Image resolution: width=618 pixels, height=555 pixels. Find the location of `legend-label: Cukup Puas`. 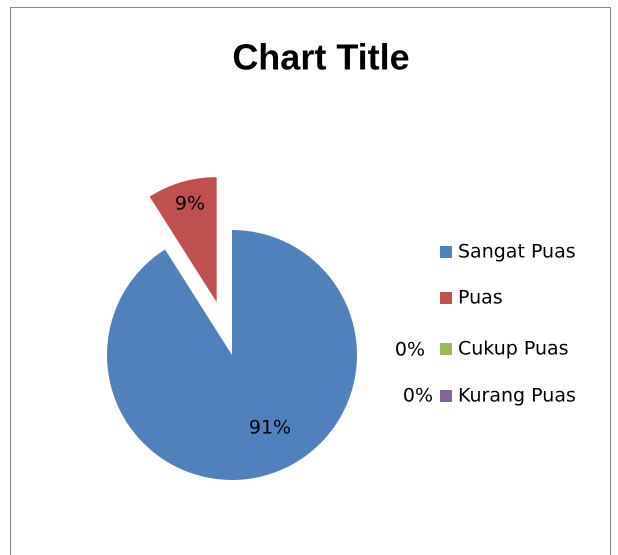

legend-label: Cukup Puas is located at coordinates (513, 349).